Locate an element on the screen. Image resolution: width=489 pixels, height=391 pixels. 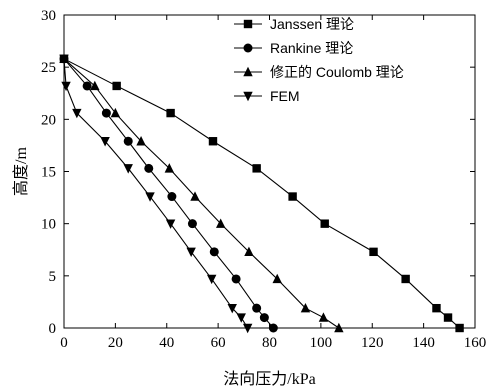
x-tick-label: 80 is located at coordinates (269, 343).